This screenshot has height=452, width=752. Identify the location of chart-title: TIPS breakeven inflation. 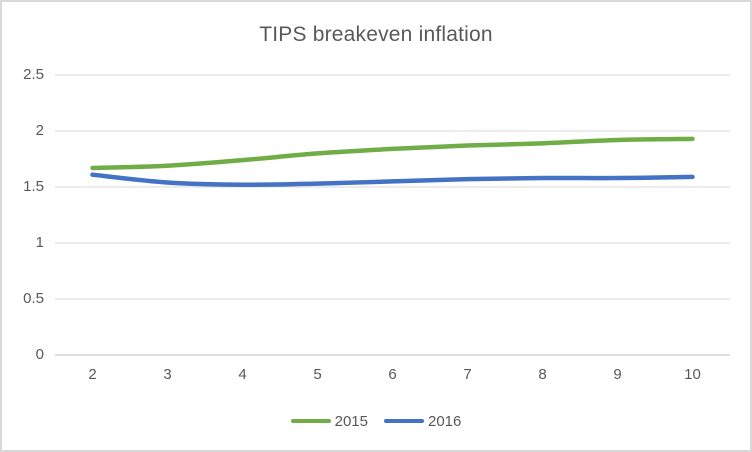
(376, 34).